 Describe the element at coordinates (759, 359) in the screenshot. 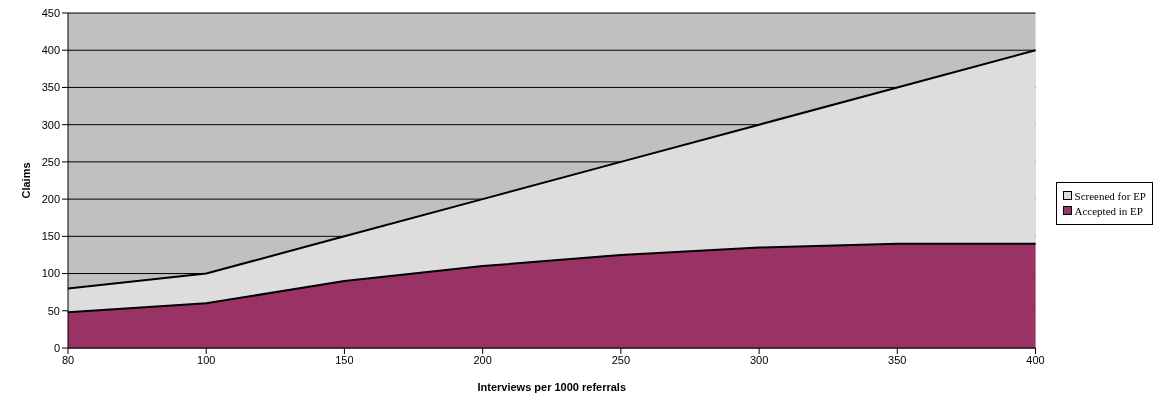

I see `x-tick-label: 300` at that location.